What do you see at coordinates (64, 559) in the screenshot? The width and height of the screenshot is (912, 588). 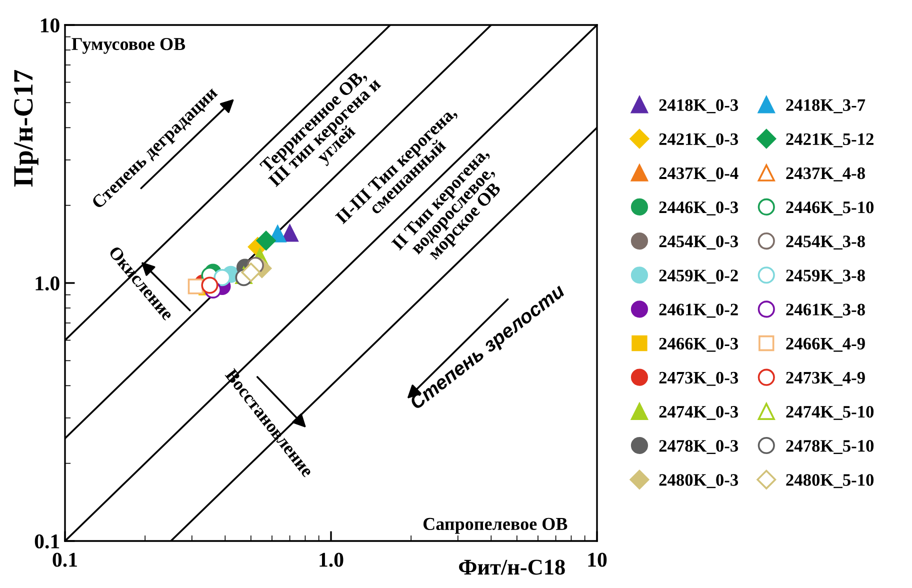 I see `x-tick-label: 0.1` at bounding box center [64, 559].